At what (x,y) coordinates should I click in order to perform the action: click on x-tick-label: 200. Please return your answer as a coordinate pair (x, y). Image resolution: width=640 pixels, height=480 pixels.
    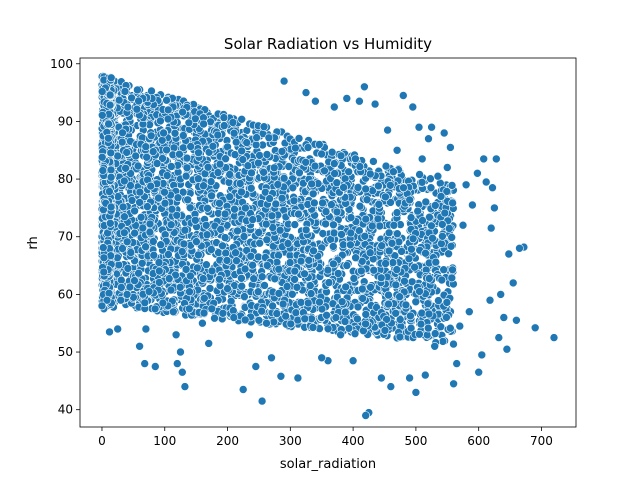
    Looking at the image, I should click on (227, 441).